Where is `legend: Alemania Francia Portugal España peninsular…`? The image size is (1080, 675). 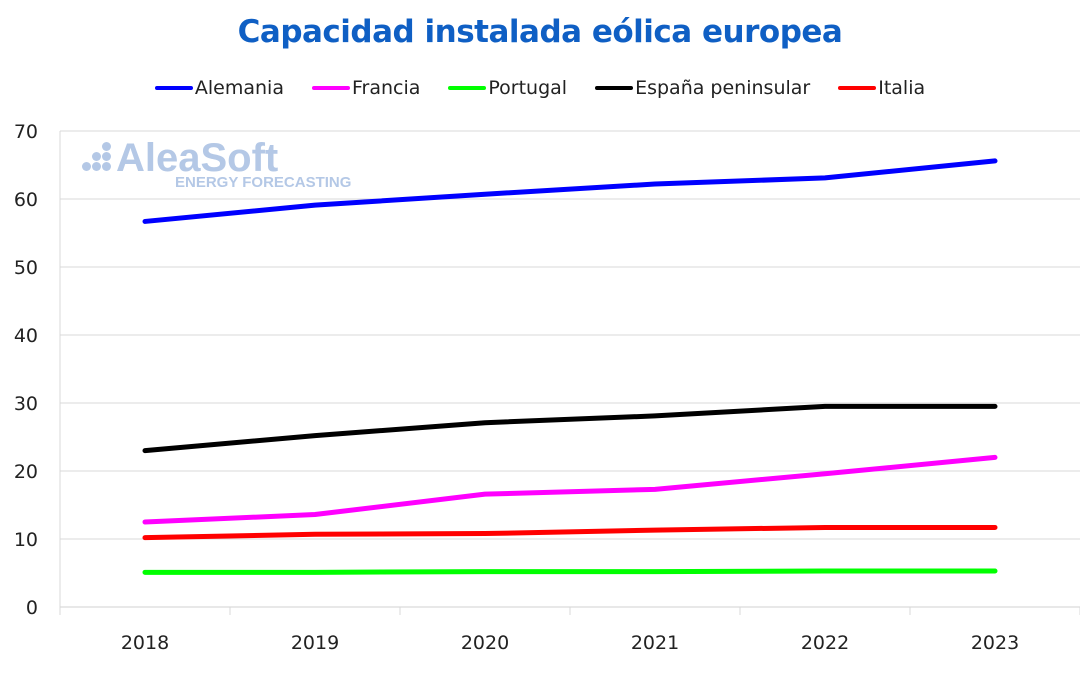
legend: Alemania Francia Portugal España peninsular… is located at coordinates (540, 88).